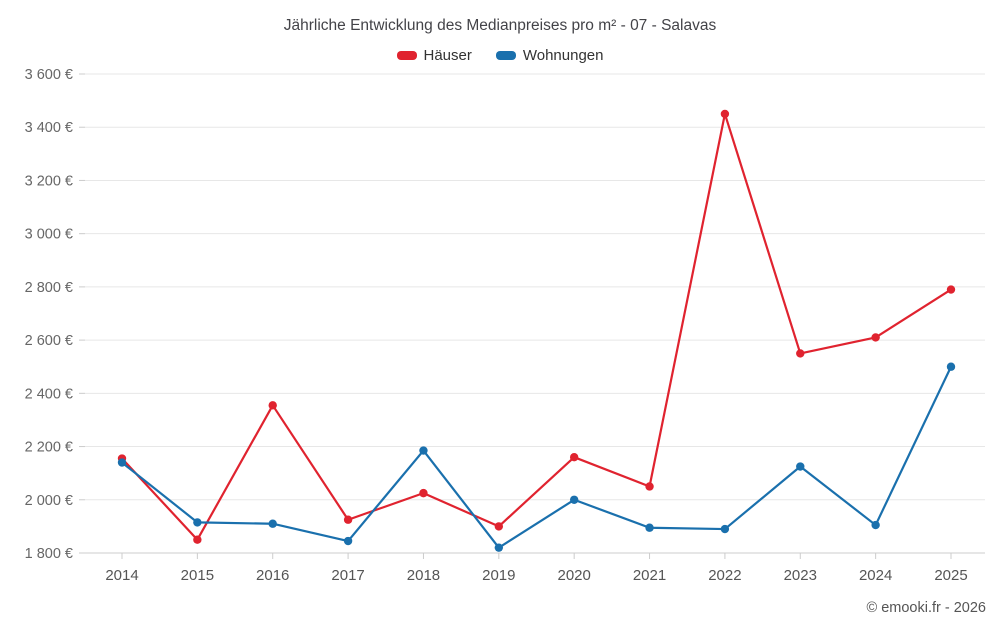 Image resolution: width=1000 pixels, height=625 pixels. Describe the element at coordinates (724, 575) in the screenshot. I see `x-tick-label: 2022` at that location.